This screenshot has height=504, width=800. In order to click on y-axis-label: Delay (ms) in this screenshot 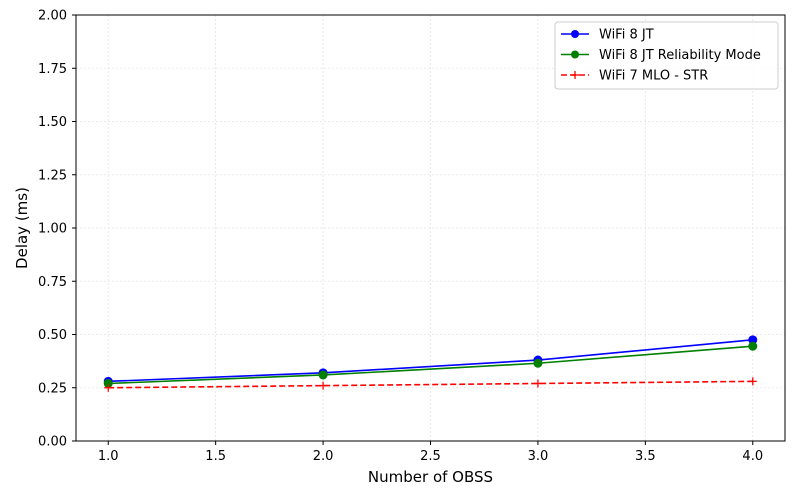, I will do `click(22, 228)`.